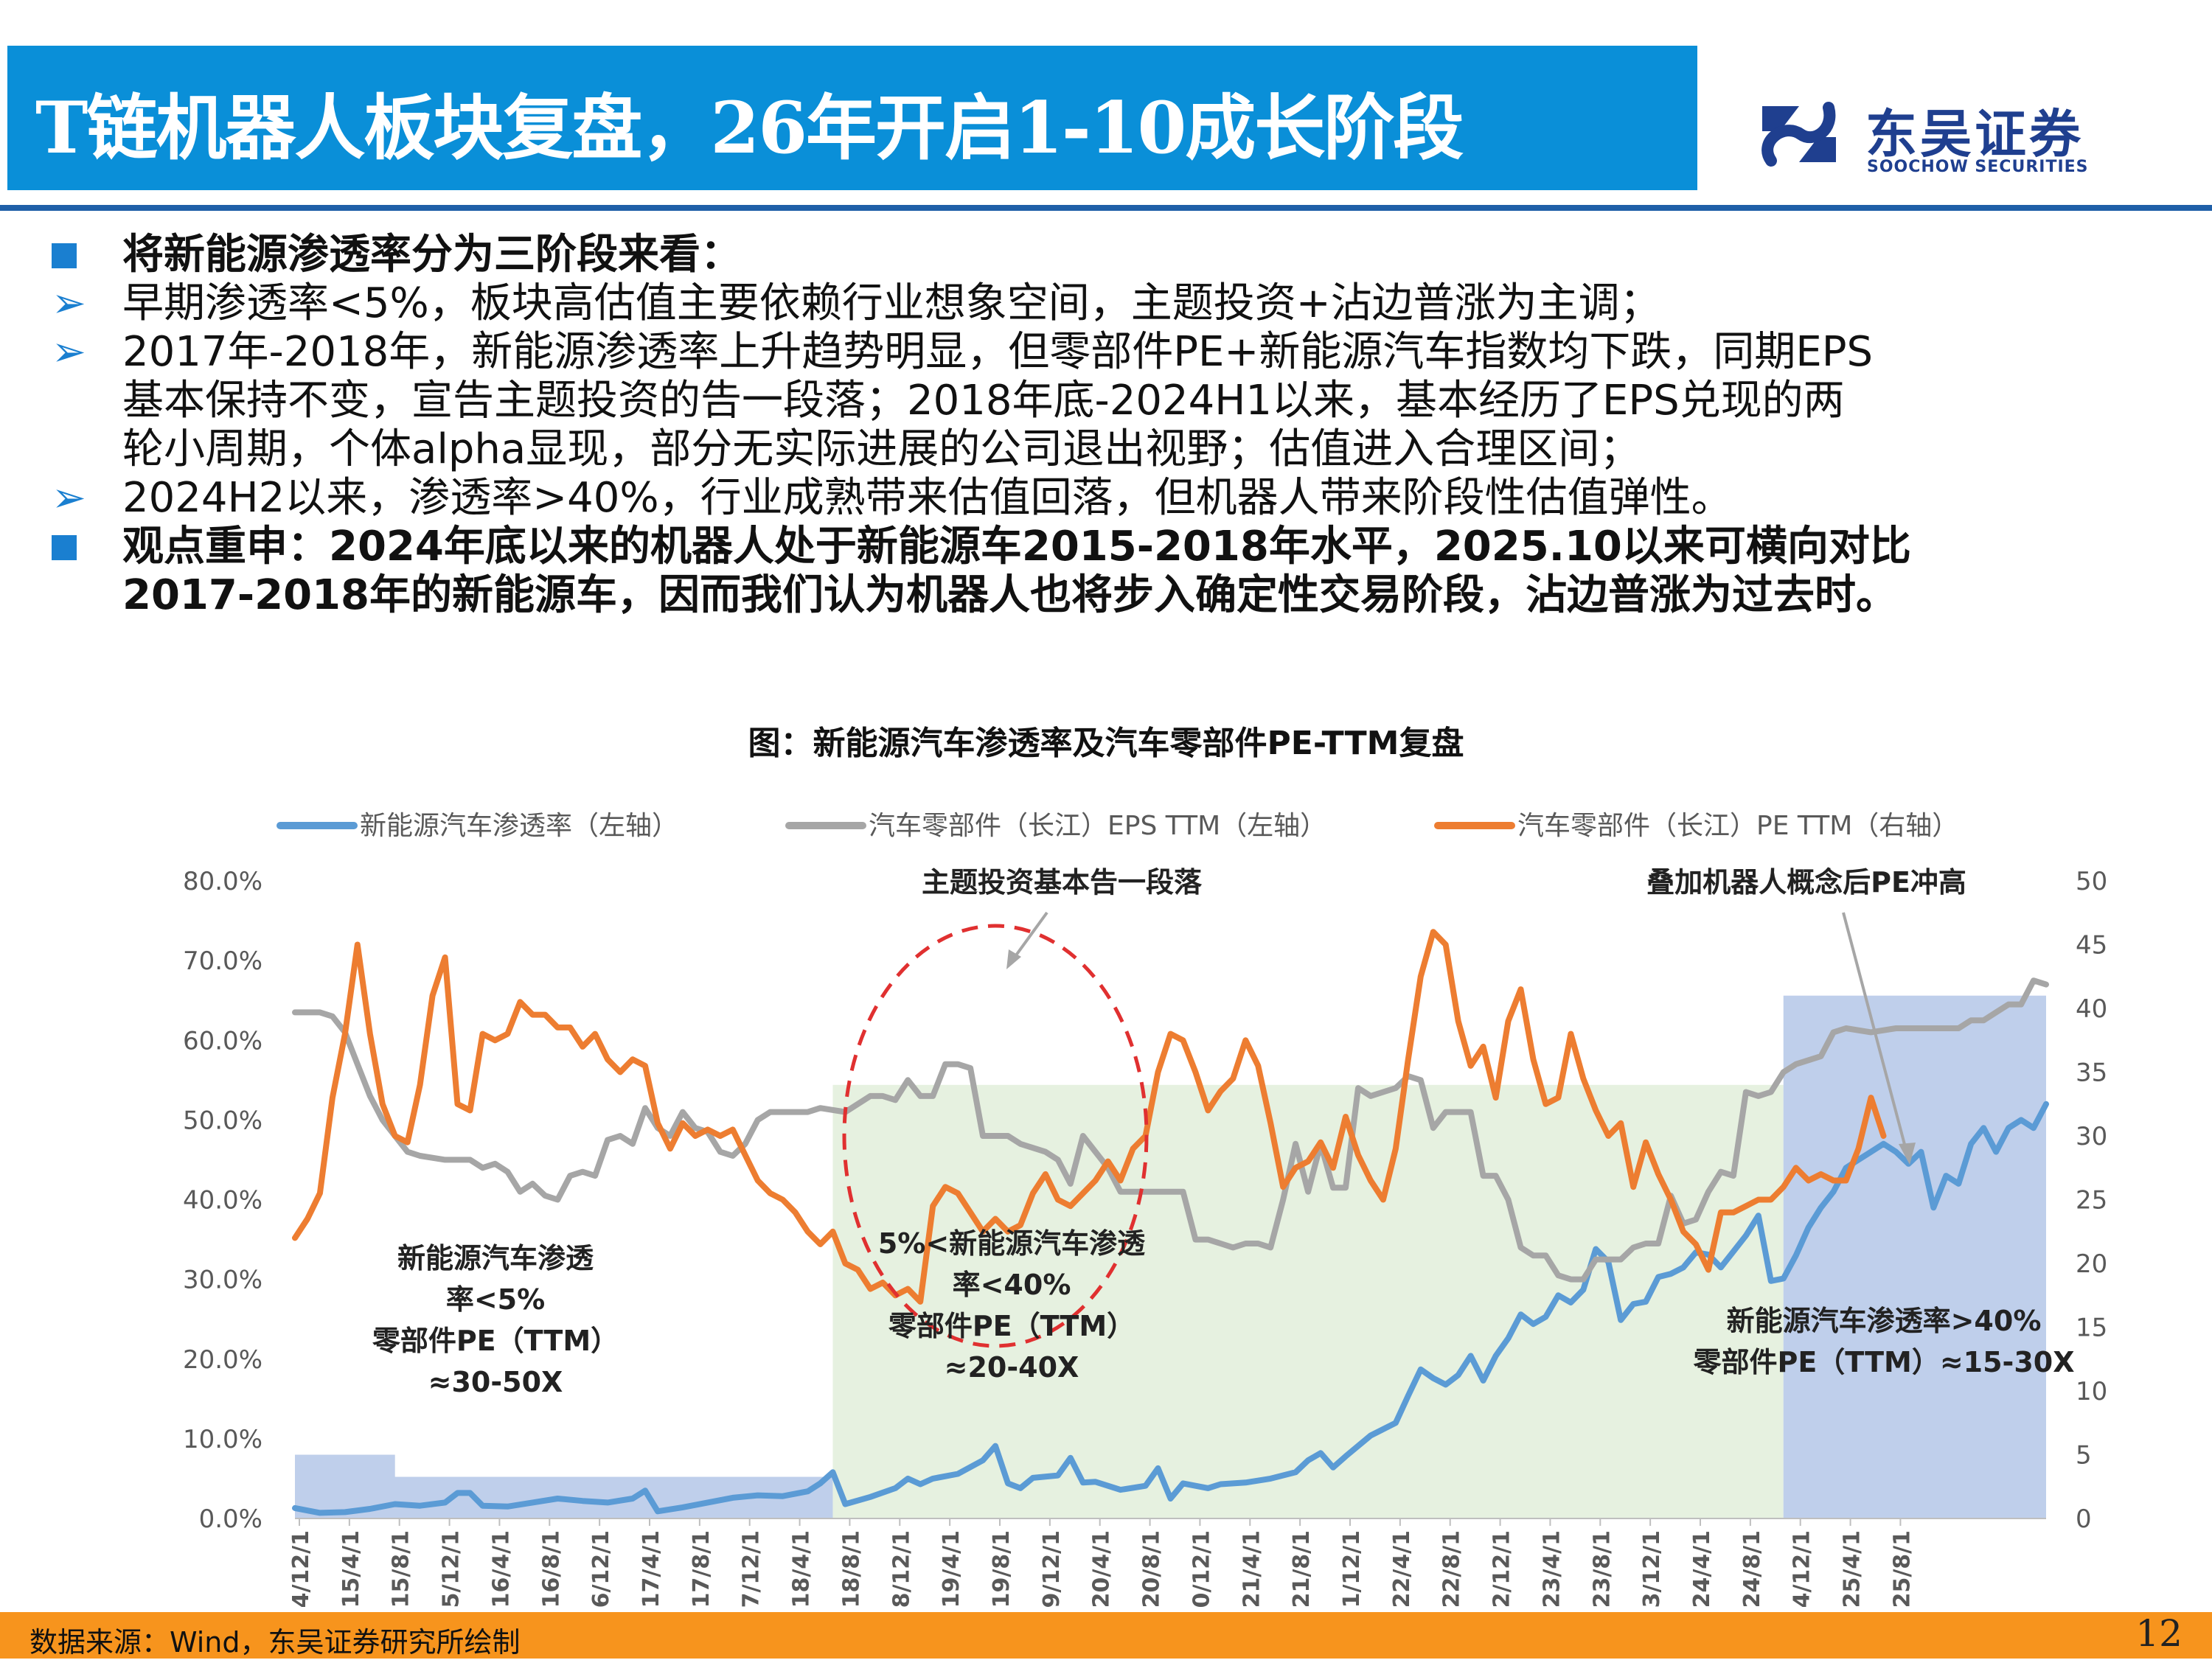 This screenshot has width=2212, height=1660. Describe the element at coordinates (452, 1568) in the screenshot. I see `x-tick-label: 2015/12/1` at that location.